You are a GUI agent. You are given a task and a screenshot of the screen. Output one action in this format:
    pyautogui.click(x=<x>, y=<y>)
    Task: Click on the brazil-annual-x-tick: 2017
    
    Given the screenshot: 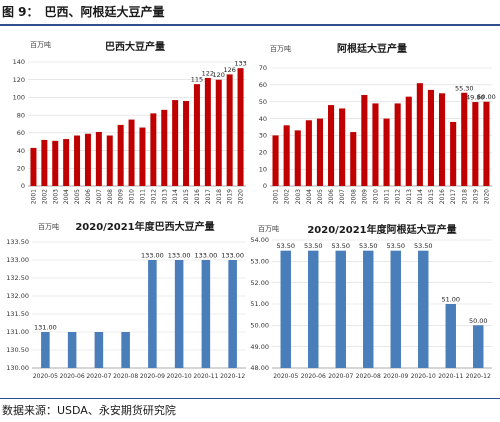 What is the action you would take?
    pyautogui.click(x=208, y=196)
    